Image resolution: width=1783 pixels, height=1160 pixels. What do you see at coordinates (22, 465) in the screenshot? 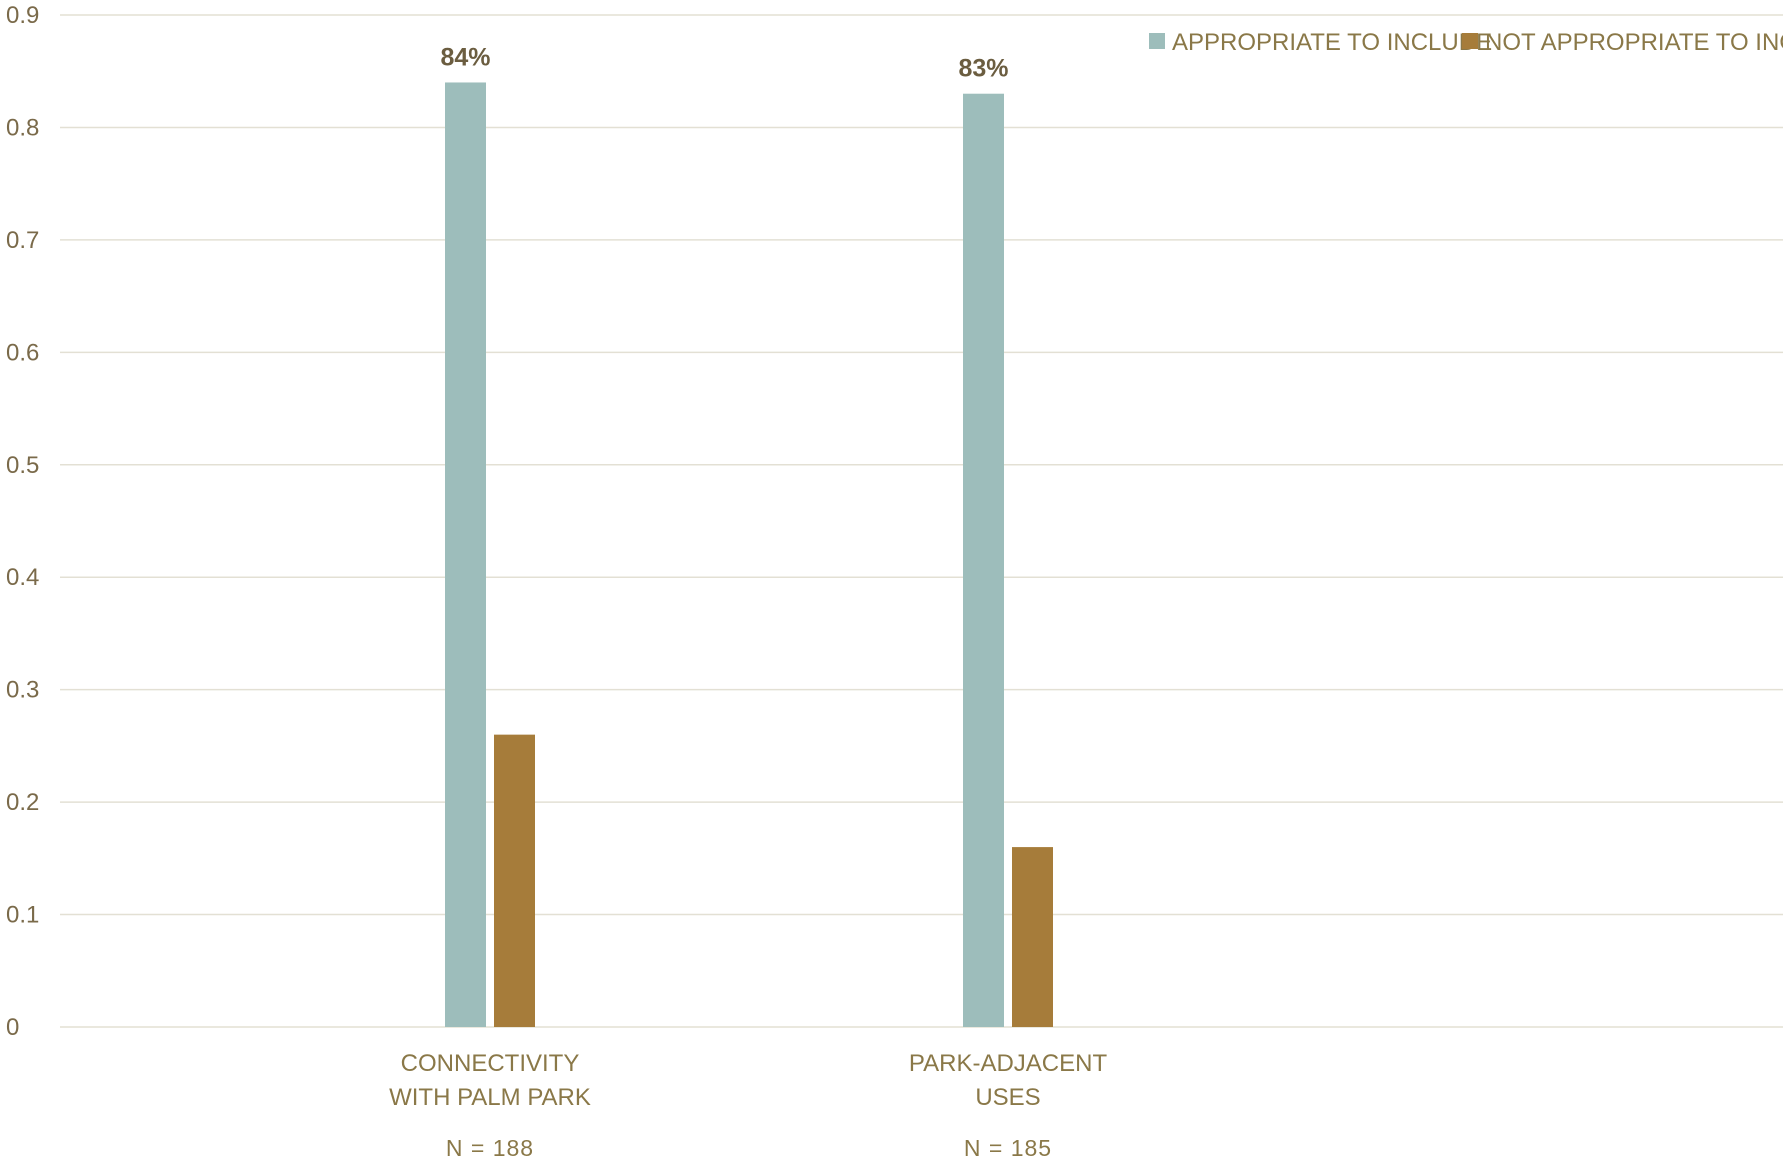
I see `y-tick-label: 0.5` at bounding box center [22, 465].